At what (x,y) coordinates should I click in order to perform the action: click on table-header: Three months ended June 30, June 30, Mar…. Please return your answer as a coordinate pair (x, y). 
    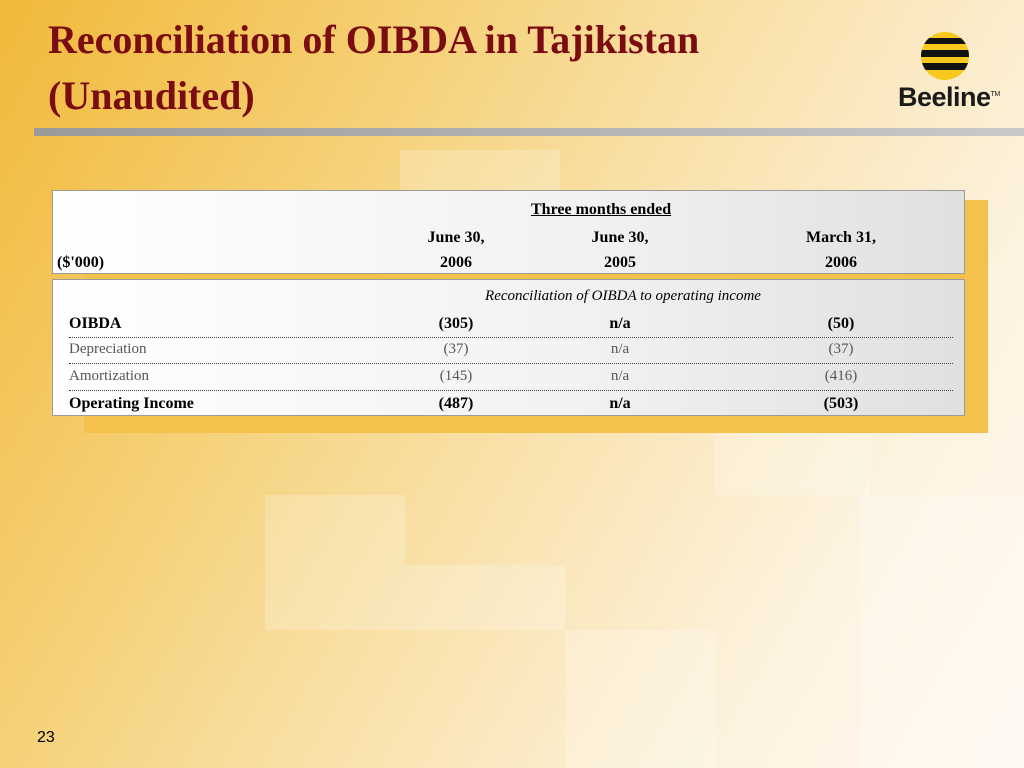
    Looking at the image, I should click on (508, 232).